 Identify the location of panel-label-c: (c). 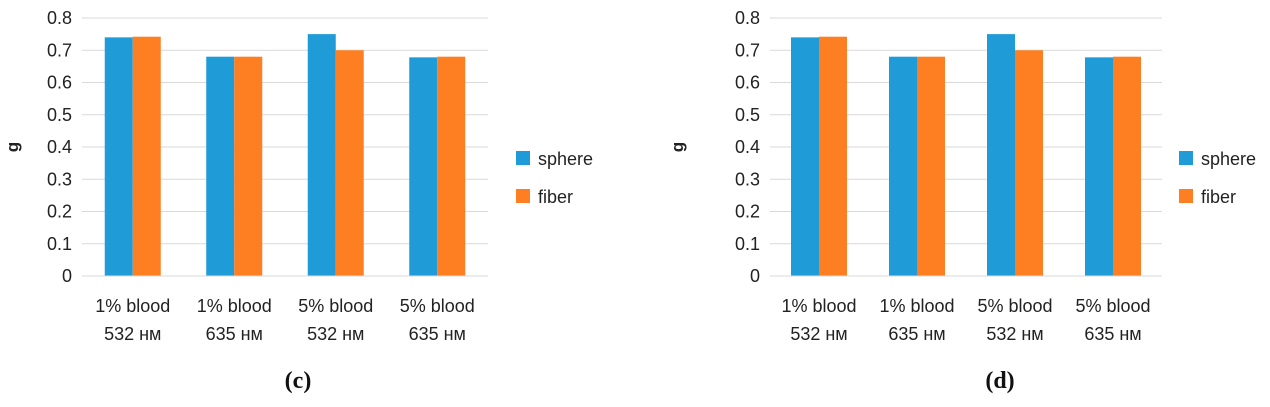
(298, 381).